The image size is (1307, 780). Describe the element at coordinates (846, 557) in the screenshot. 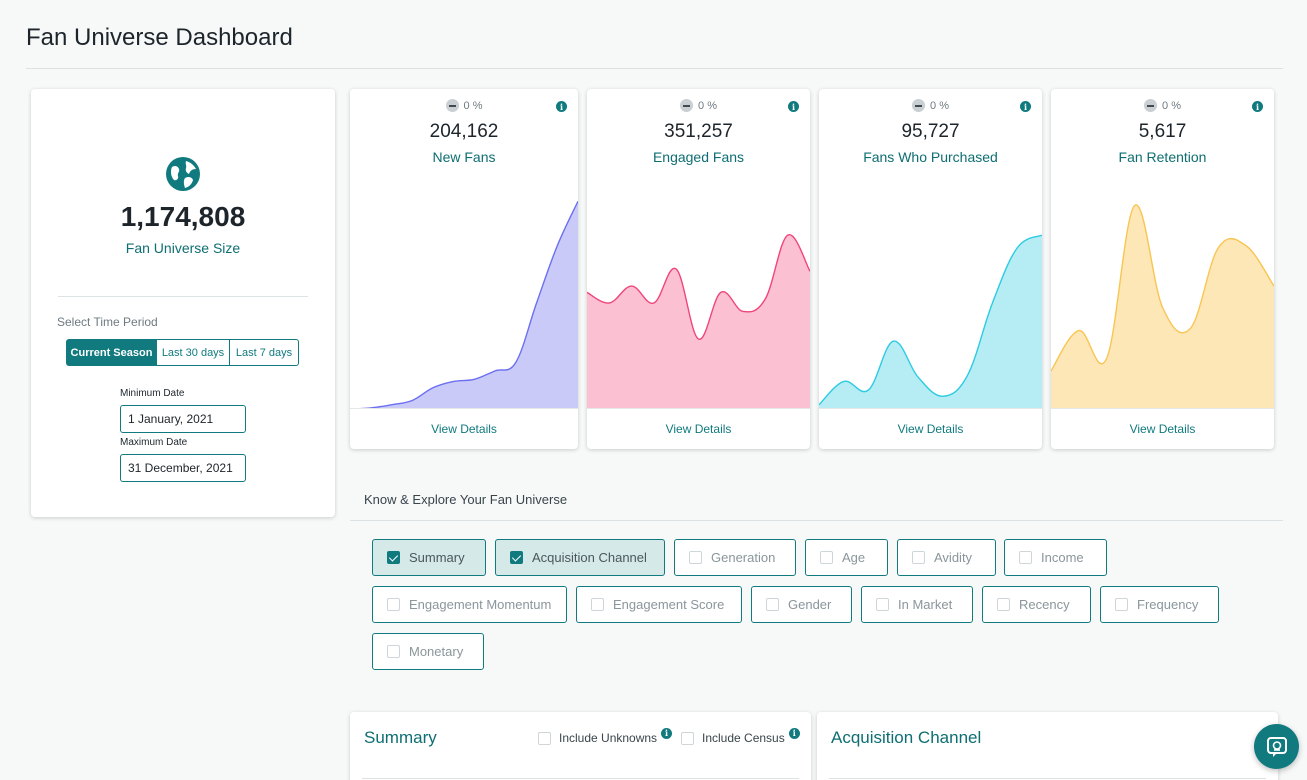

I see `chip-age: Age` at that location.